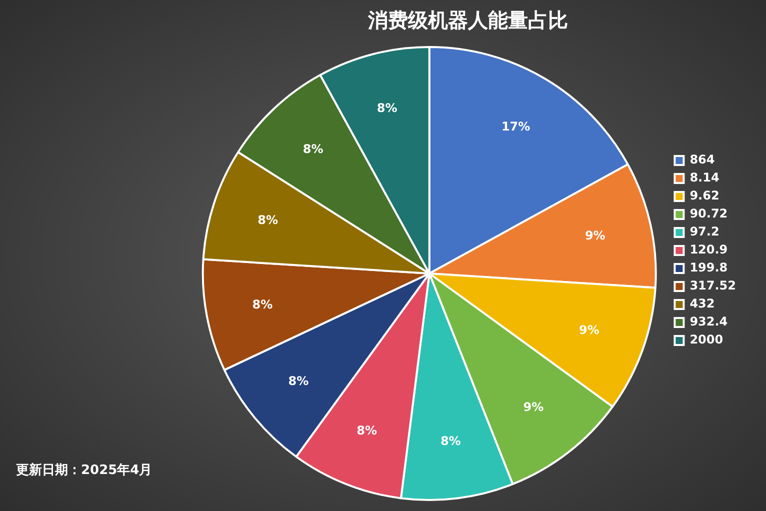  What do you see at coordinates (709, 213) in the screenshot?
I see `legend-label: 90.72` at bounding box center [709, 213].